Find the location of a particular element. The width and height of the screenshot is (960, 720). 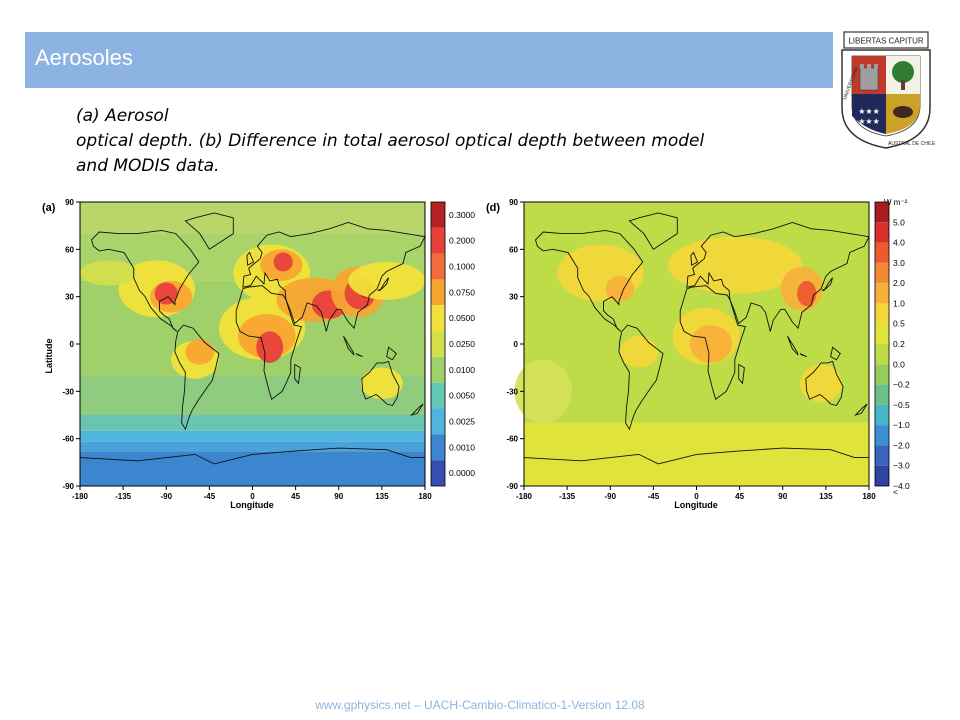

x-tick-label: -180 is located at coordinates (524, 496).